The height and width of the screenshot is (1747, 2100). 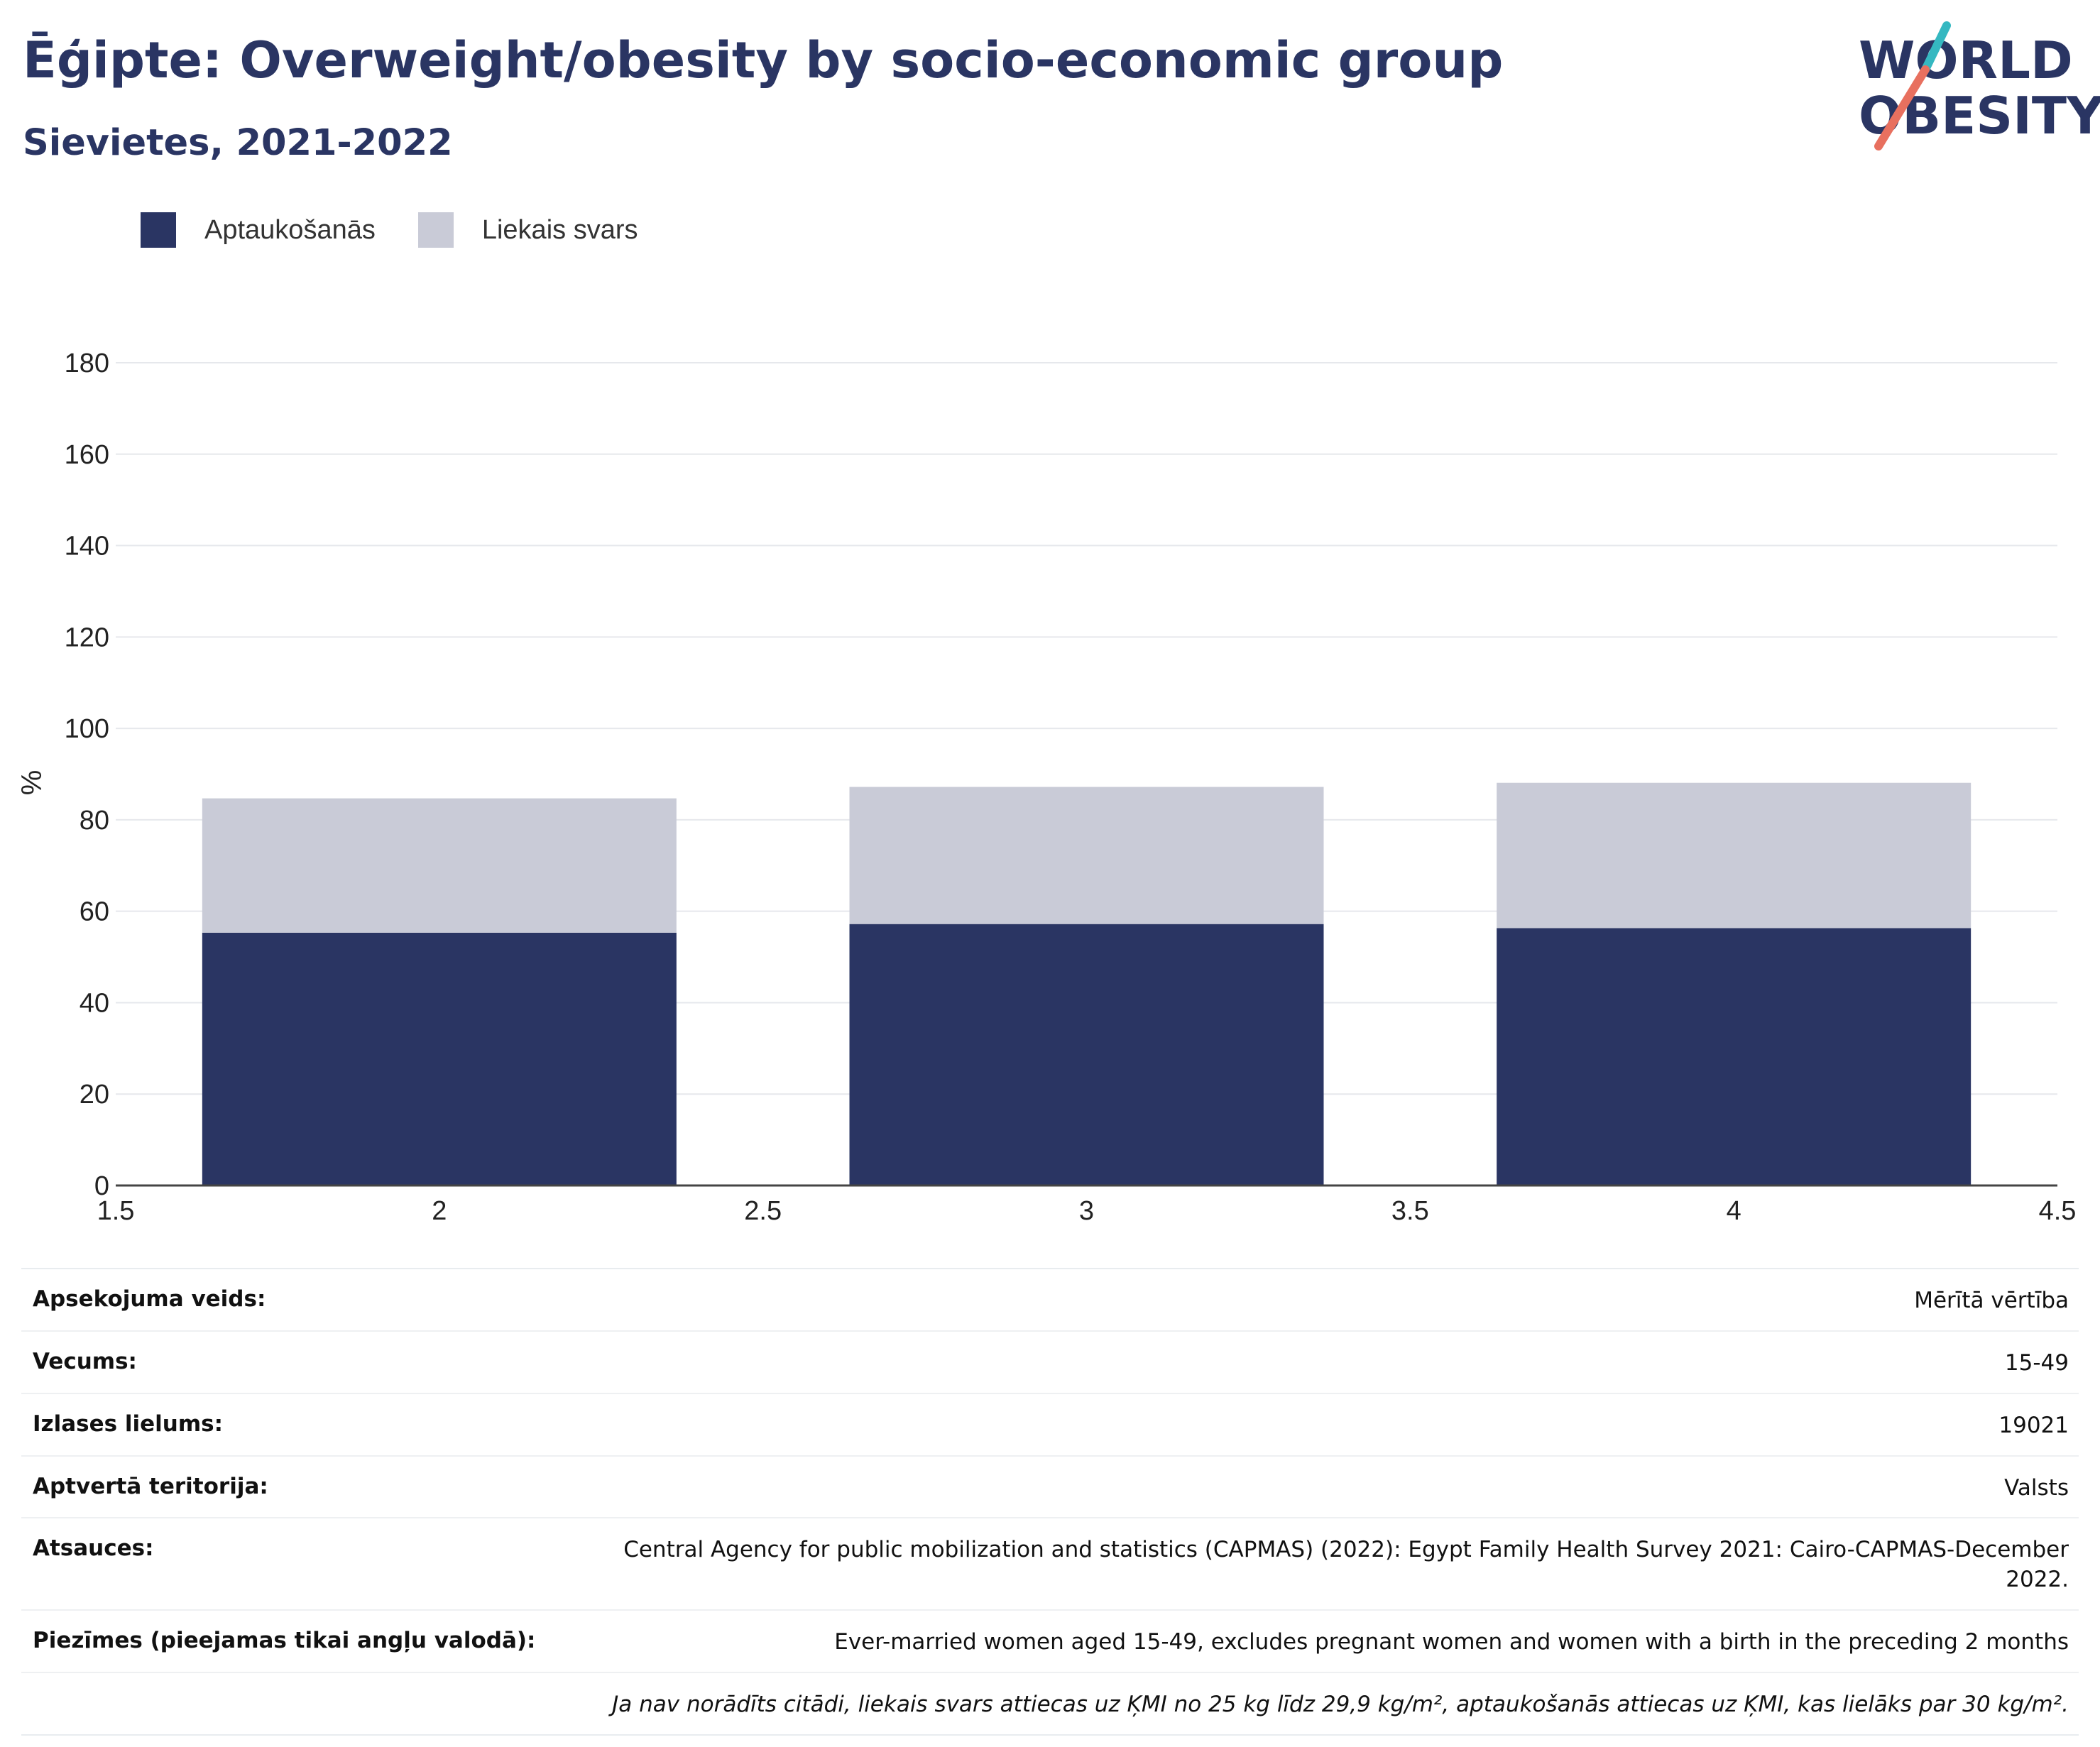 I want to click on info-value: 15-49, so click(x=2036, y=1362).